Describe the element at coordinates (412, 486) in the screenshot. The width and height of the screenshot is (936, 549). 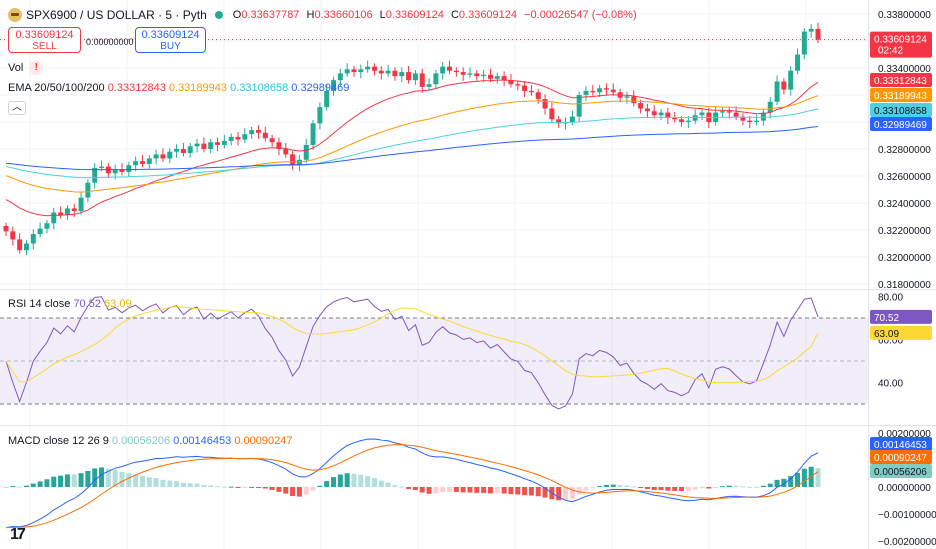
I see `macd-signal-line` at that location.